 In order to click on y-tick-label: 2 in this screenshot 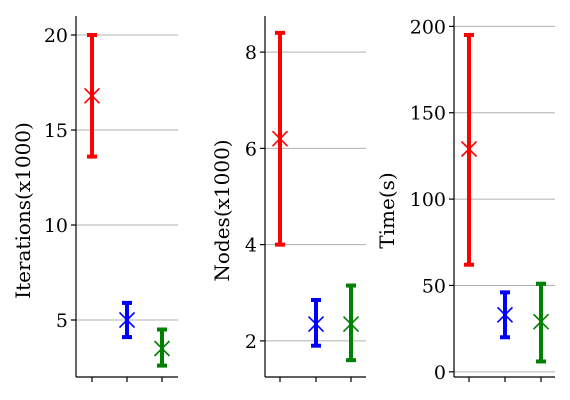, I will do `click(251, 342)`.